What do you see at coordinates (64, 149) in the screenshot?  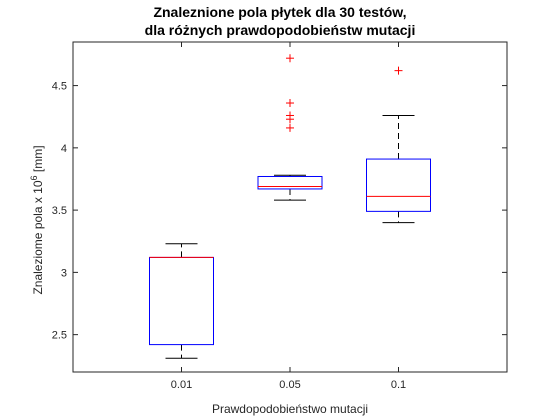 I see `y-tick-label: 4` at bounding box center [64, 149].